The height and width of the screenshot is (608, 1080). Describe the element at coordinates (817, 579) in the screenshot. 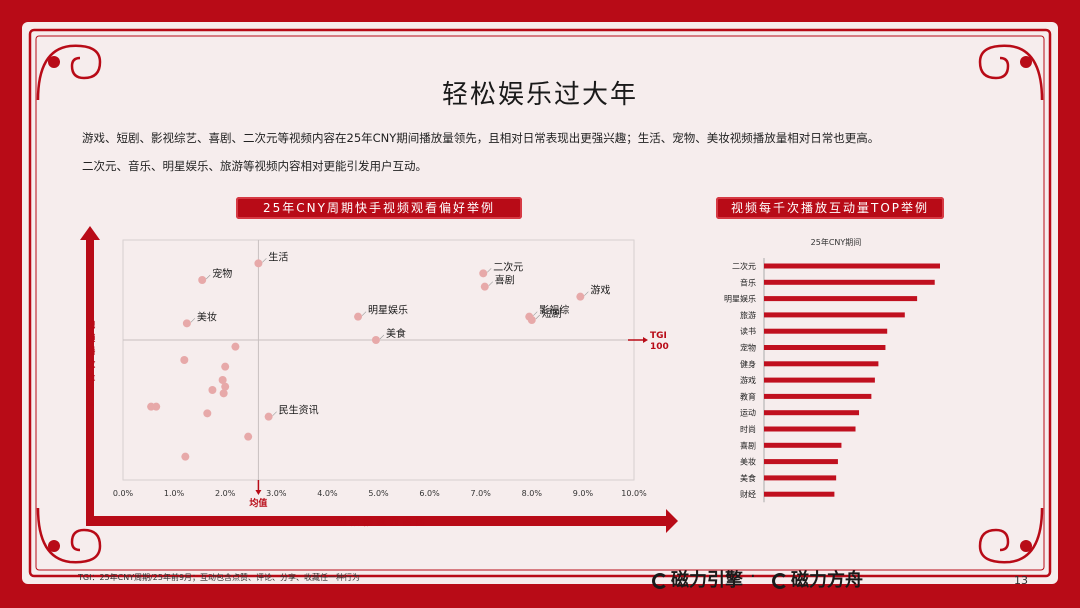

I see `brand-logo-2: 磁力方舟` at that location.